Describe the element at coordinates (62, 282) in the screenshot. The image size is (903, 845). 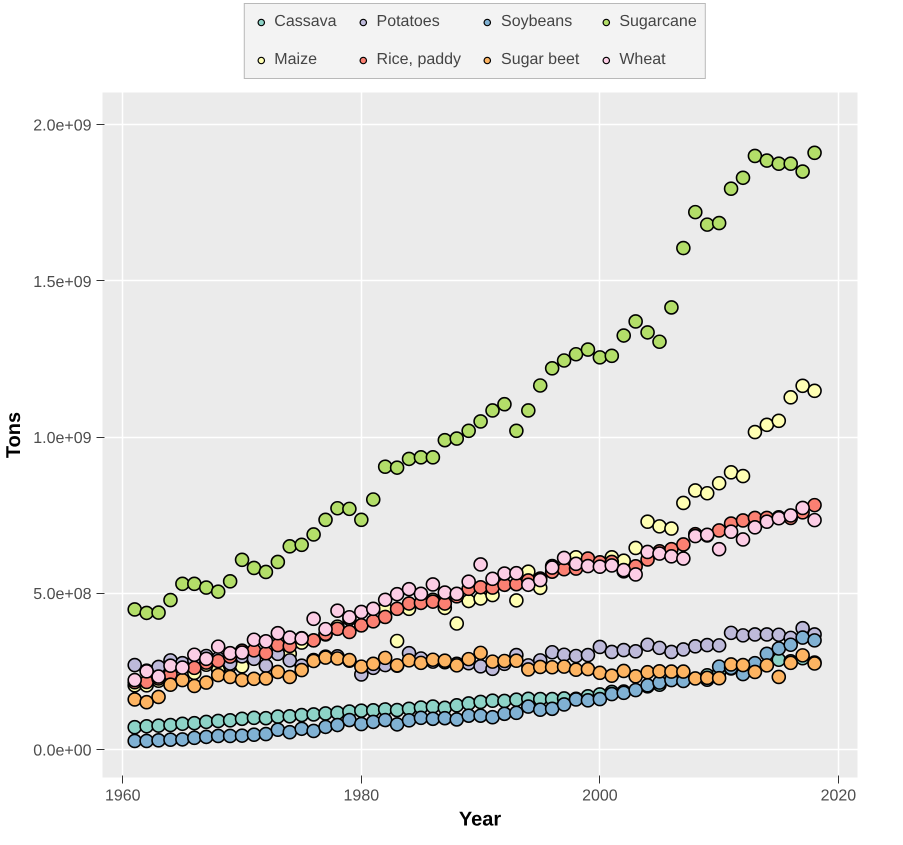
I see `y-tick-label: 1.5e+09` at that location.